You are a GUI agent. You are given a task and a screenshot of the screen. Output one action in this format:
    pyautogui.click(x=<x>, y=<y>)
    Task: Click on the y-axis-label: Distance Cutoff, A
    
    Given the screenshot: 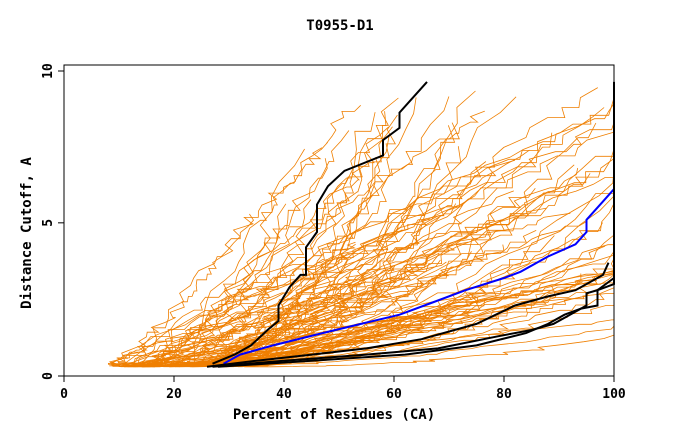 What is the action you would take?
    pyautogui.click(x=27, y=233)
    